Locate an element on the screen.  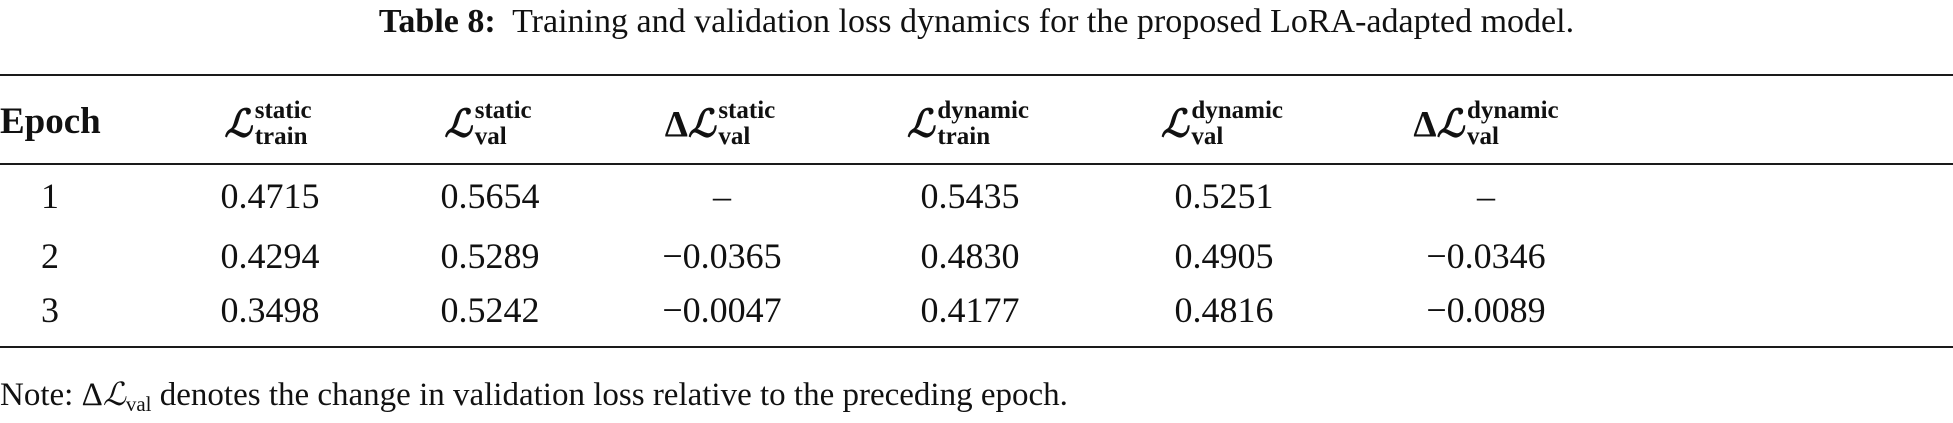
cell-epoch: 1 is located at coordinates (50, 196).